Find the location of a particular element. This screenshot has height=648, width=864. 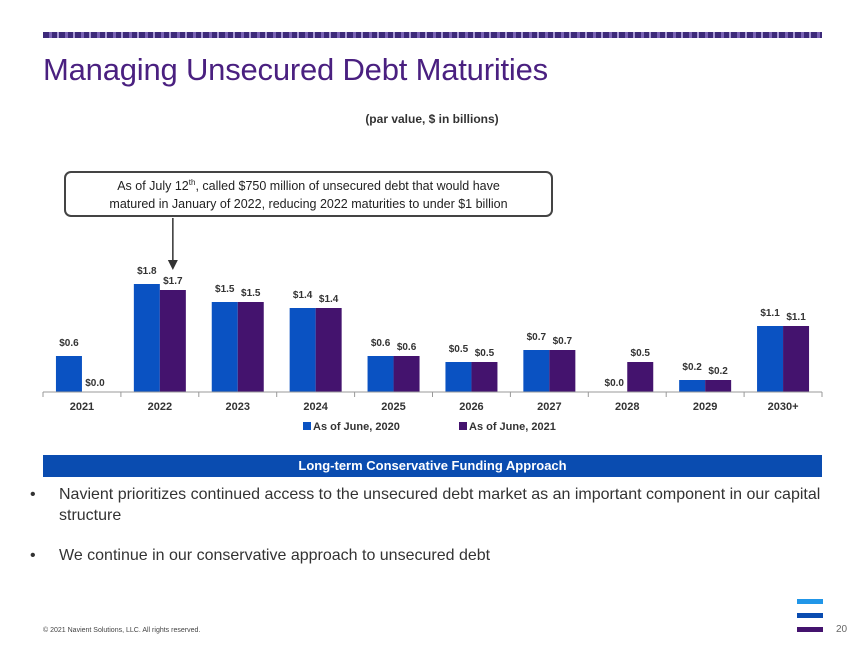

x-tick-label: 2029 is located at coordinates (705, 407).